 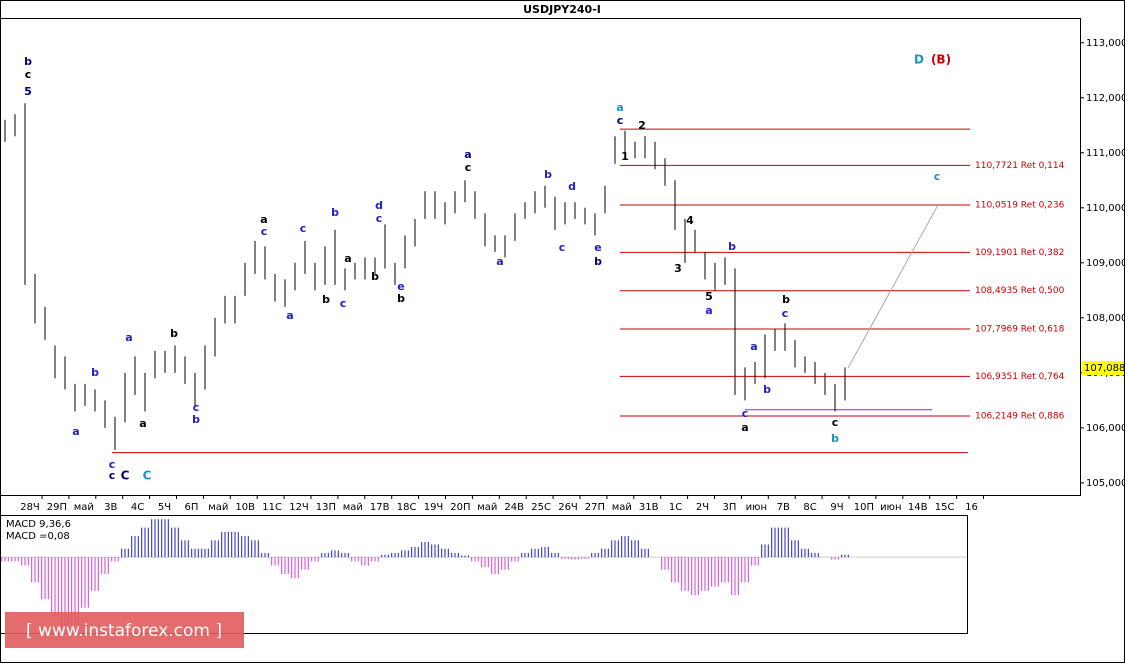 I want to click on wave-label: 2, so click(x=642, y=125).